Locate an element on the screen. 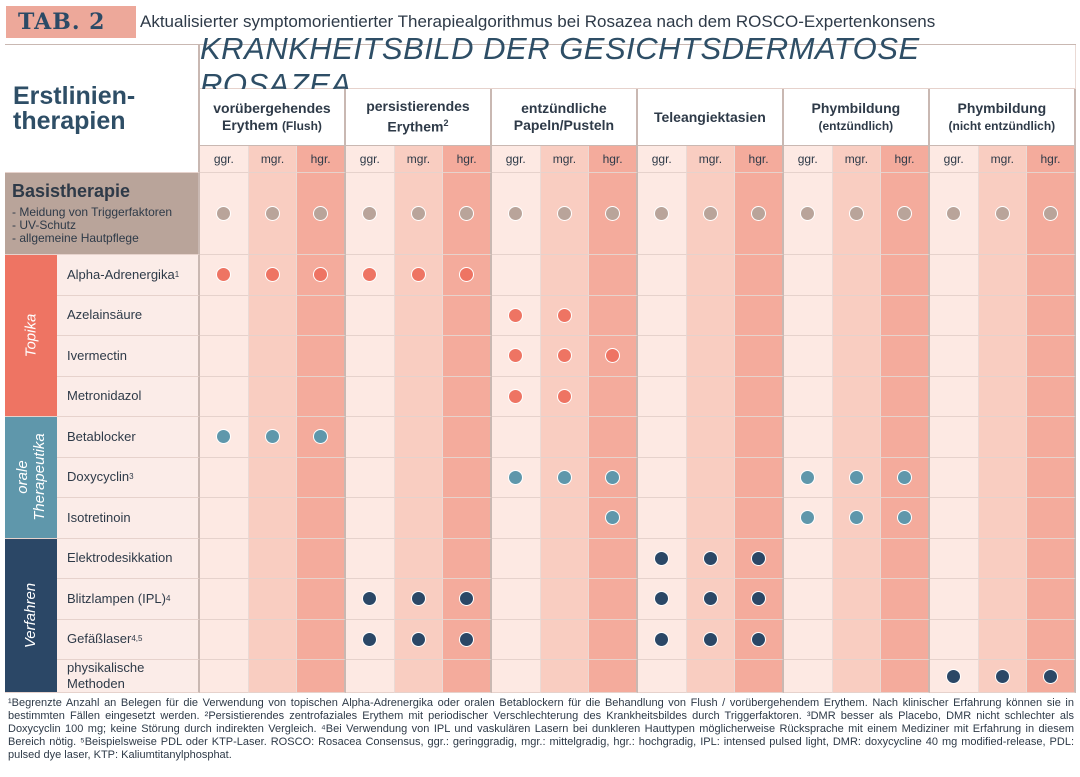 This screenshot has width=1080, height=777. basistherapie-item: - Meidung von Triggerfaktoren is located at coordinates (92, 212).